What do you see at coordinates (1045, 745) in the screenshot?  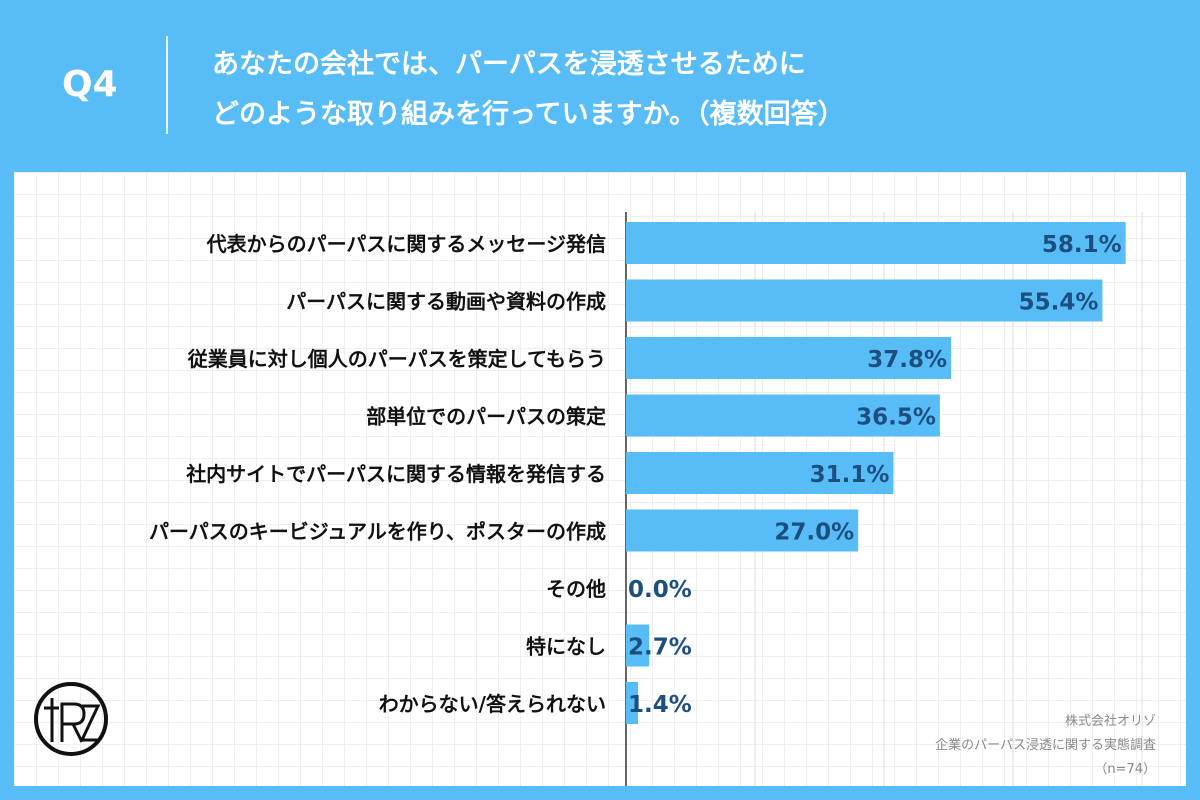 I see `credit-survey: 企業のパーパス浸透に関する実態調査` at bounding box center [1045, 745].